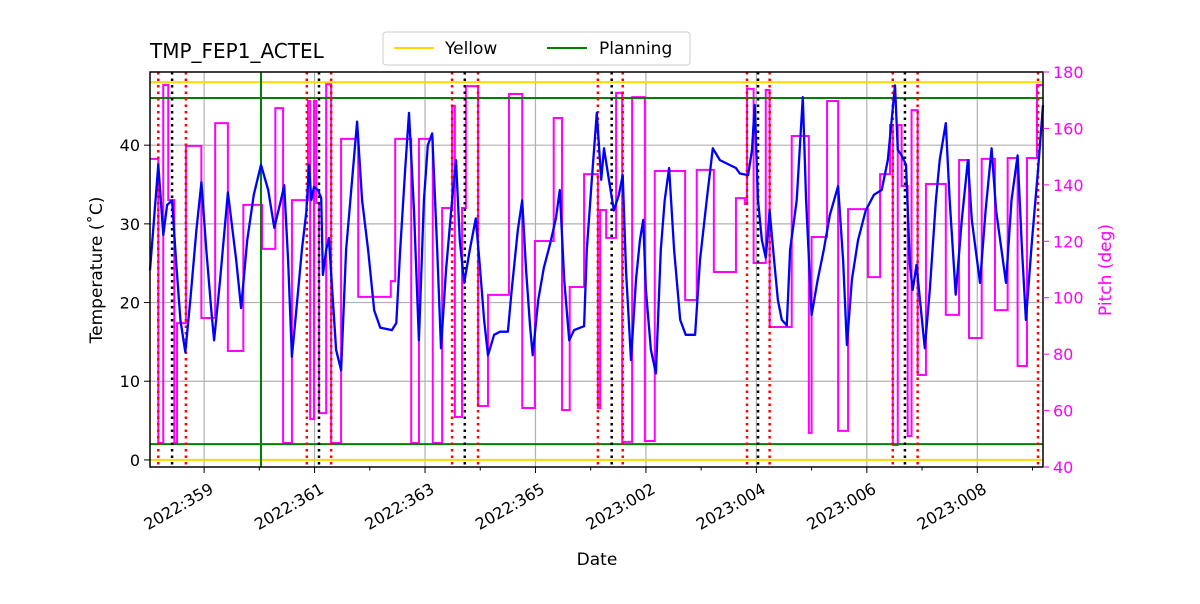 Image resolution: width=1200 pixels, height=604 pixels. Describe the element at coordinates (1068, 241) in the screenshot. I see `y2-tick-label: 120` at that location.